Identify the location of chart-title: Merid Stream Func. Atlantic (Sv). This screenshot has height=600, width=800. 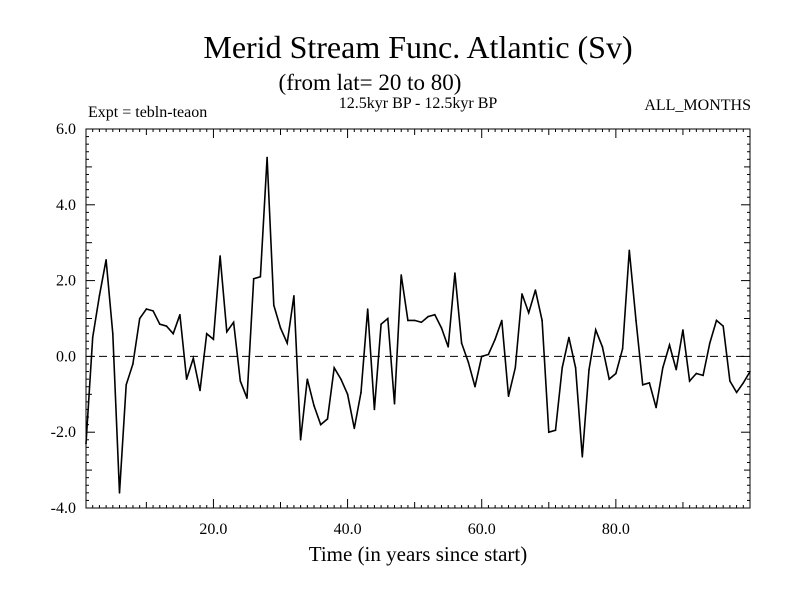
(417, 47).